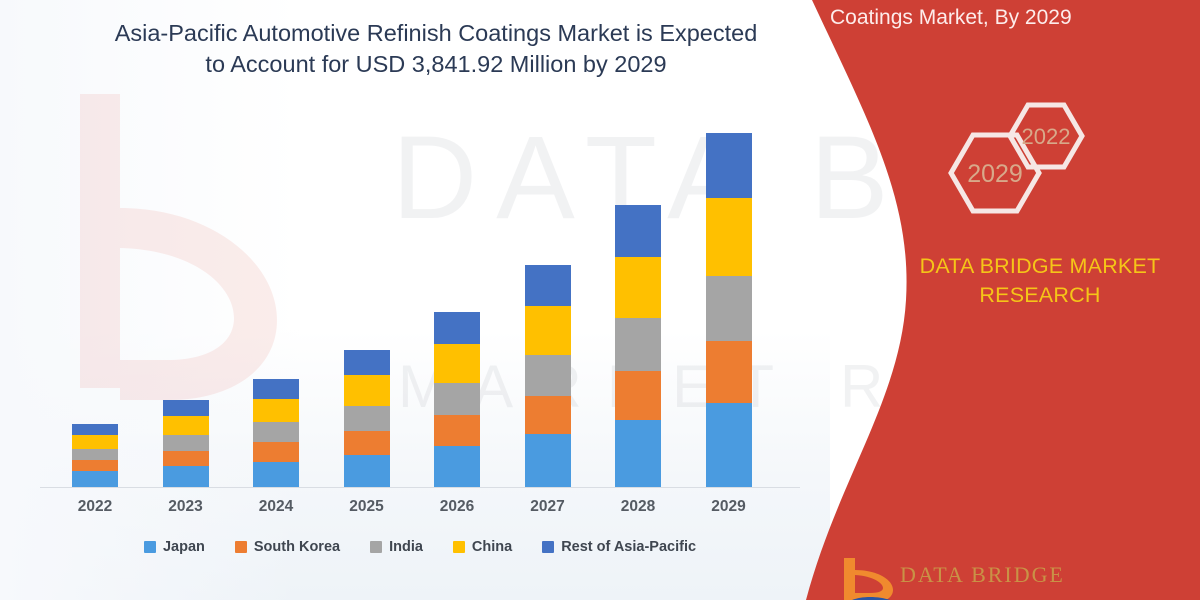 This screenshot has height=600, width=1200. I want to click on chart-baseline, so click(420, 487).